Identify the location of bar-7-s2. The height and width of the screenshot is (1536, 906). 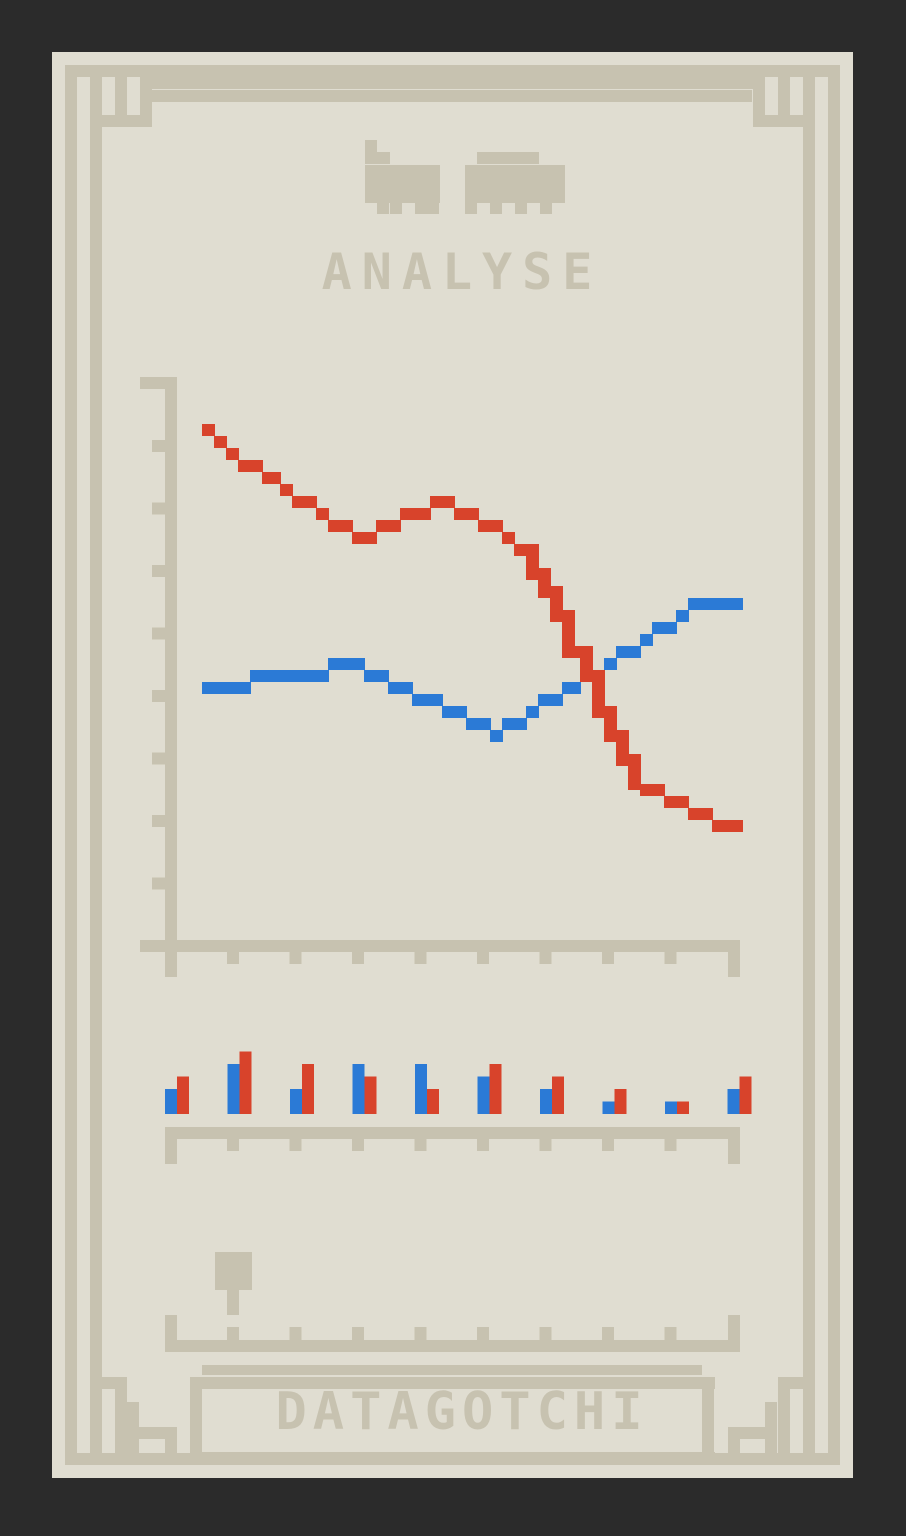
(558, 1095).